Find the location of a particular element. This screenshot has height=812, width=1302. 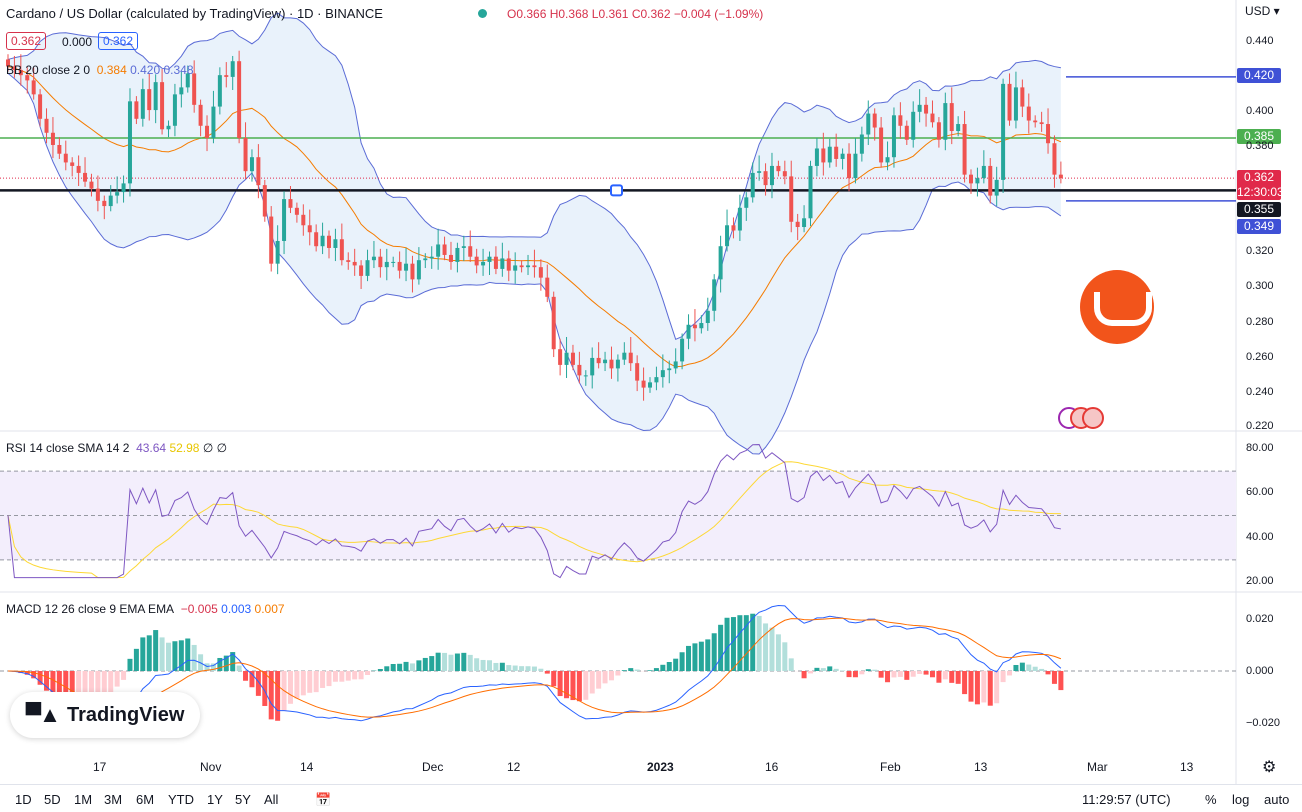

rsi-tick: 60.00 is located at coordinates (1260, 492).